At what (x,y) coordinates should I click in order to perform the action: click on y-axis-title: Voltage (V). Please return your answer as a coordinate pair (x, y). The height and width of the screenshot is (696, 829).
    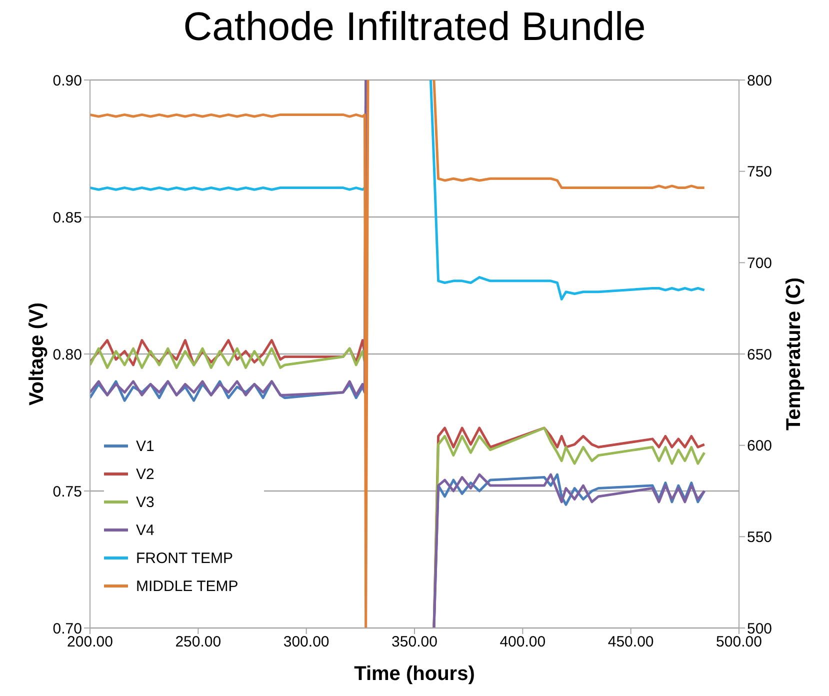
    Looking at the image, I should click on (37, 354).